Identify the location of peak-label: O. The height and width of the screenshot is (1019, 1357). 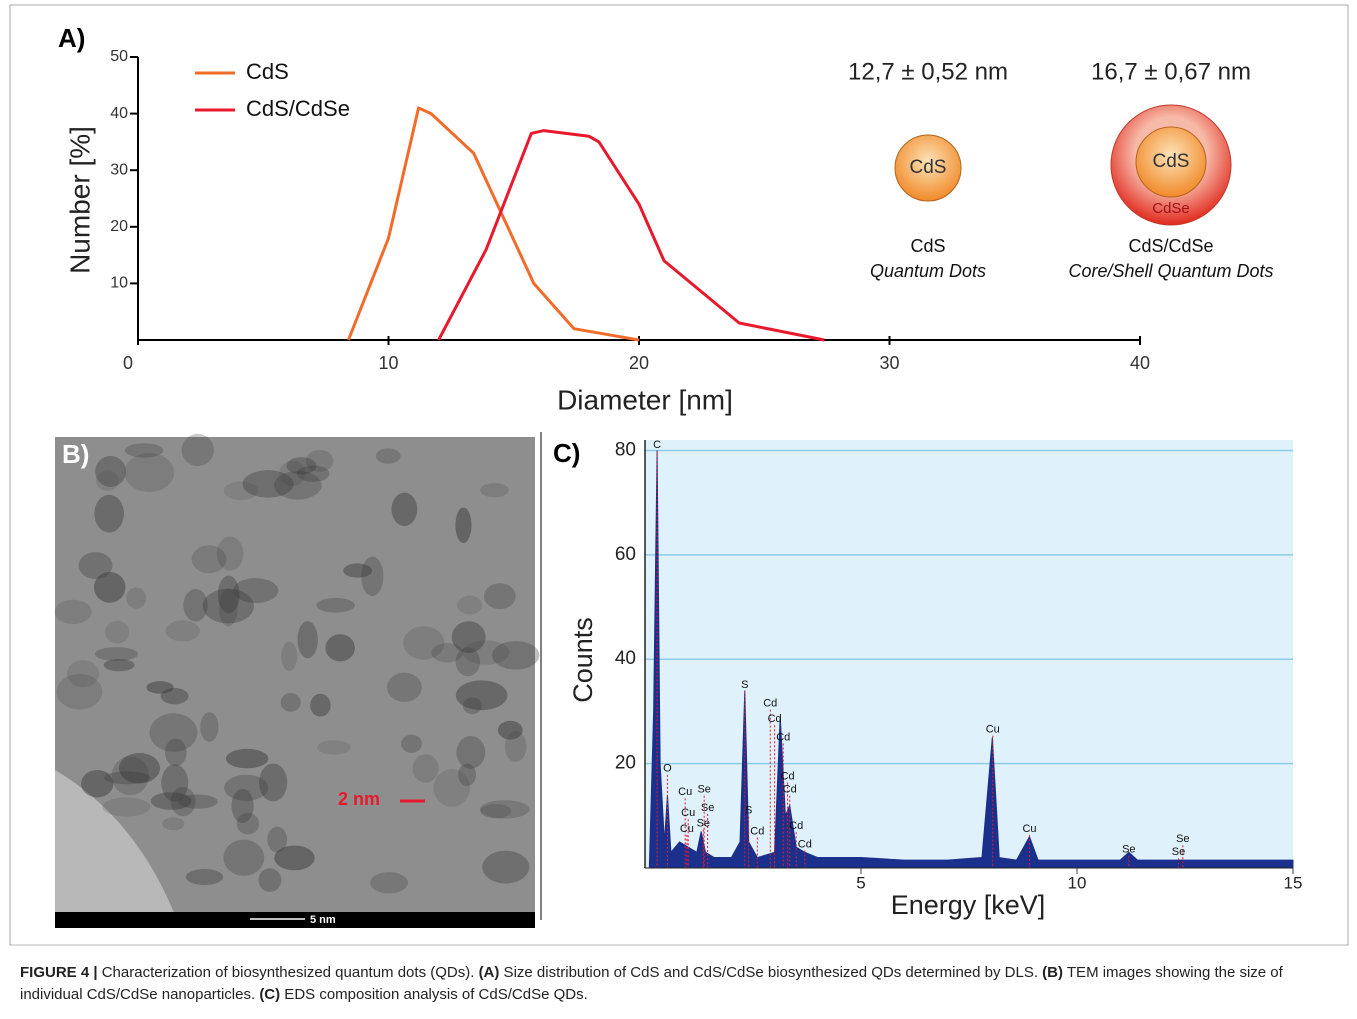
(667, 769).